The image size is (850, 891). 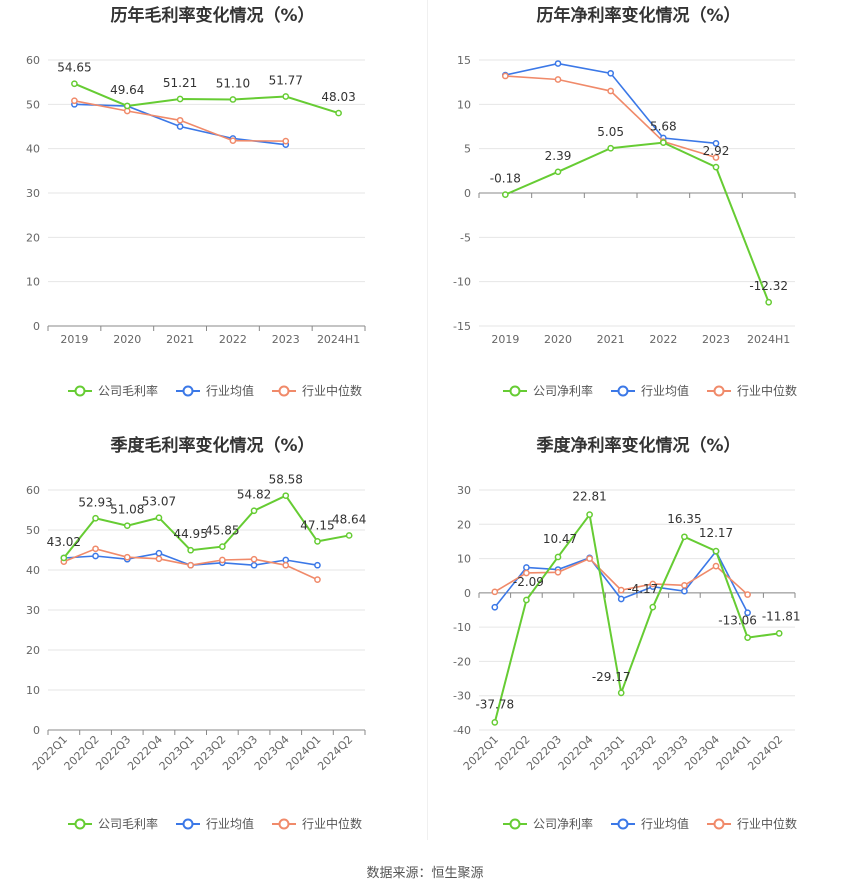 What do you see at coordinates (462, 730) in the screenshot?
I see `y-tick-label: -40` at bounding box center [462, 730].